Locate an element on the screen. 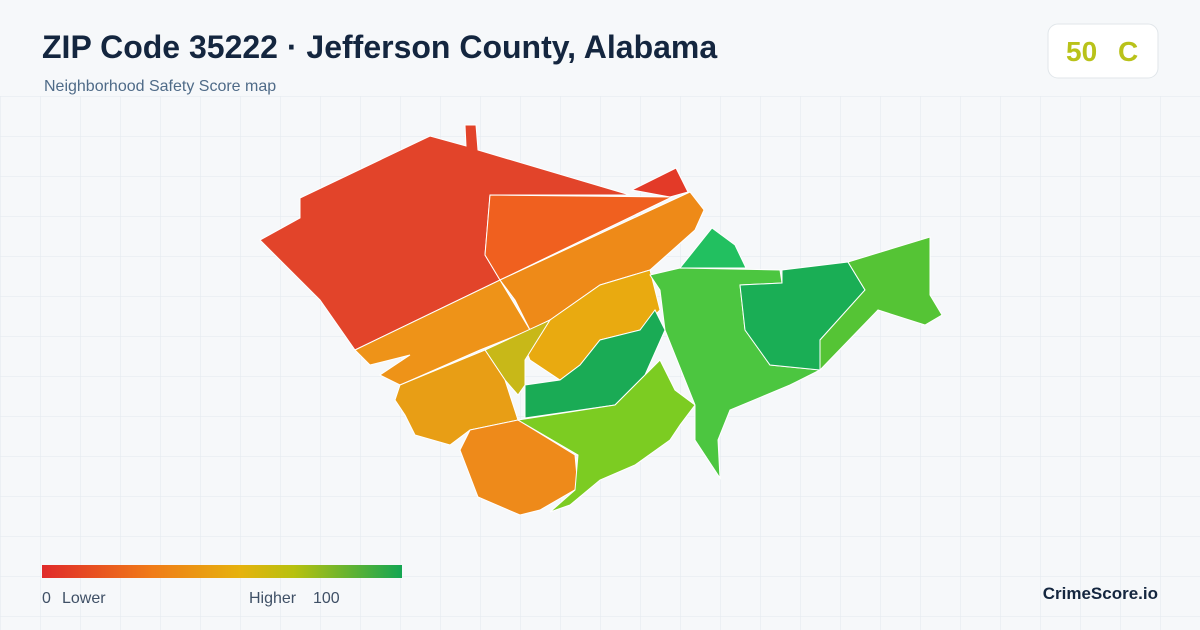 The width and height of the screenshot is (1200, 630). legend-max-label: Higher is located at coordinates (273, 598).